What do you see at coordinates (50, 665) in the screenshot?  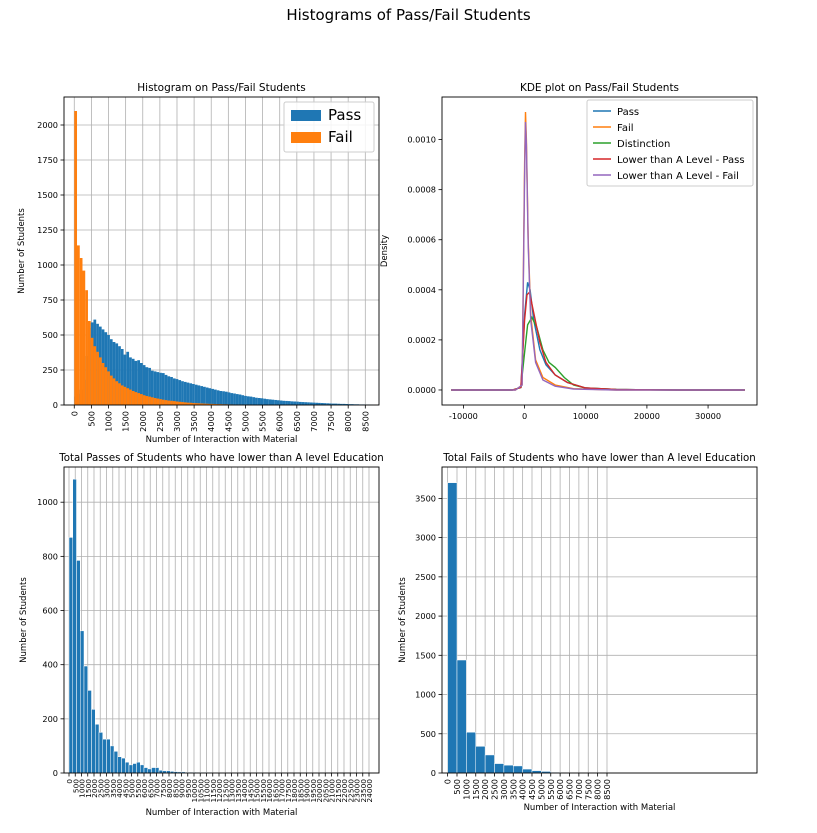 I see `y-tick-label: 400` at bounding box center [50, 665].